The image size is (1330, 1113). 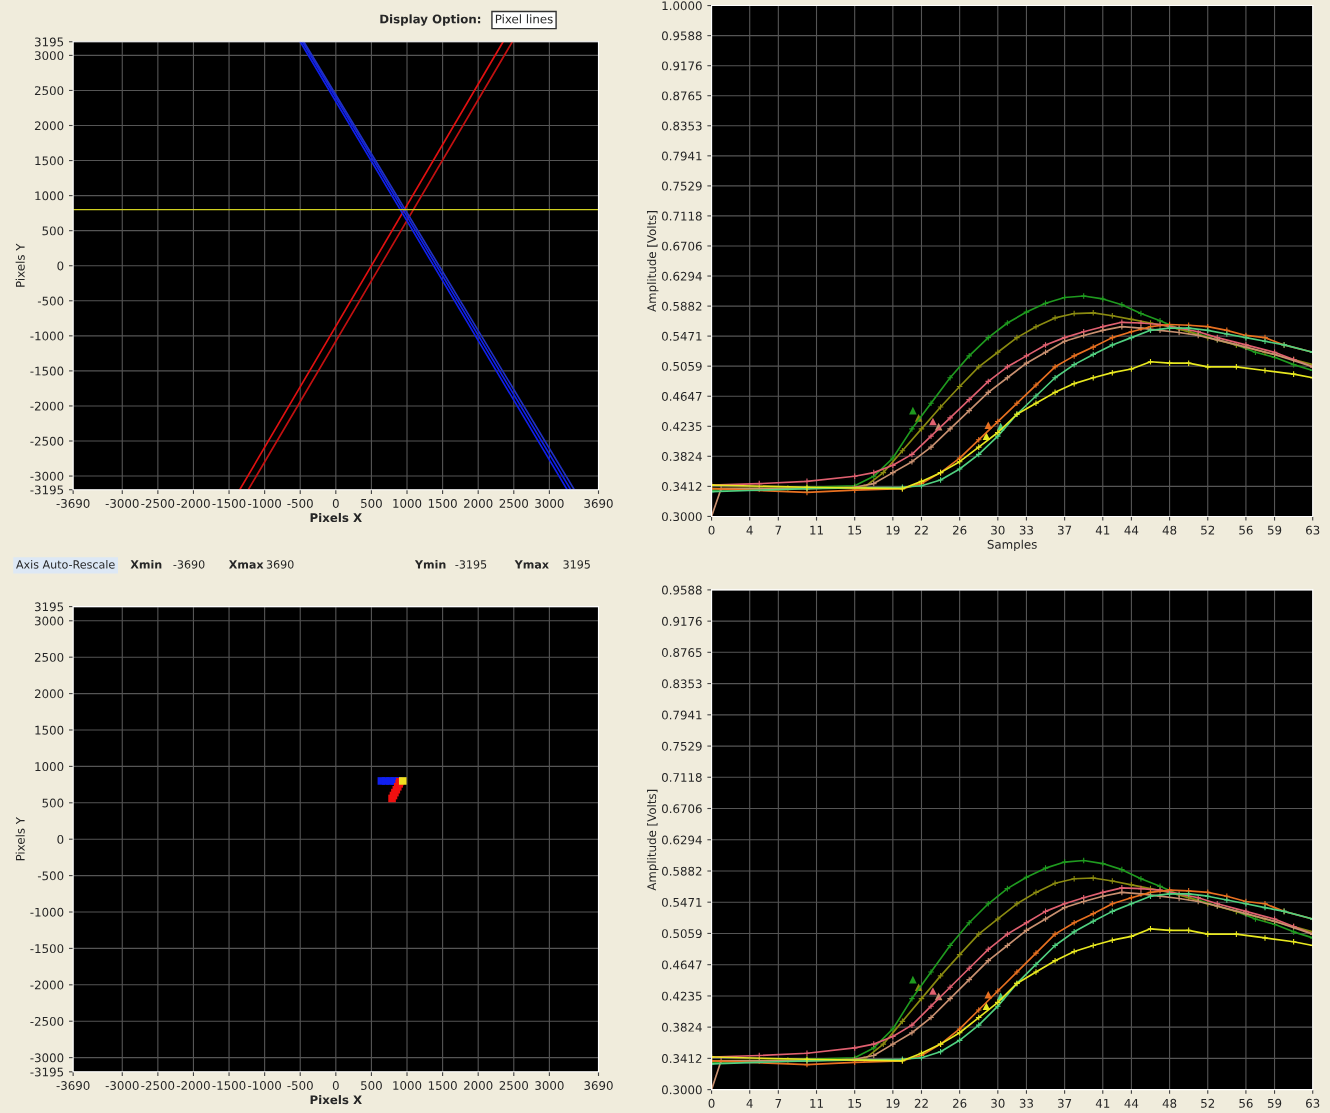 I want to click on x-tick-label: 59, so click(x=1274, y=530).